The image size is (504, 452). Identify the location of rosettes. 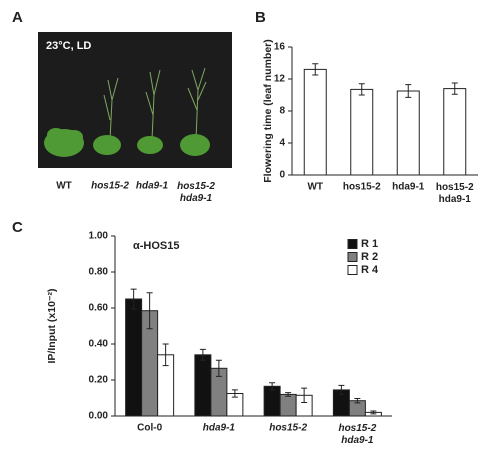
(127, 142).